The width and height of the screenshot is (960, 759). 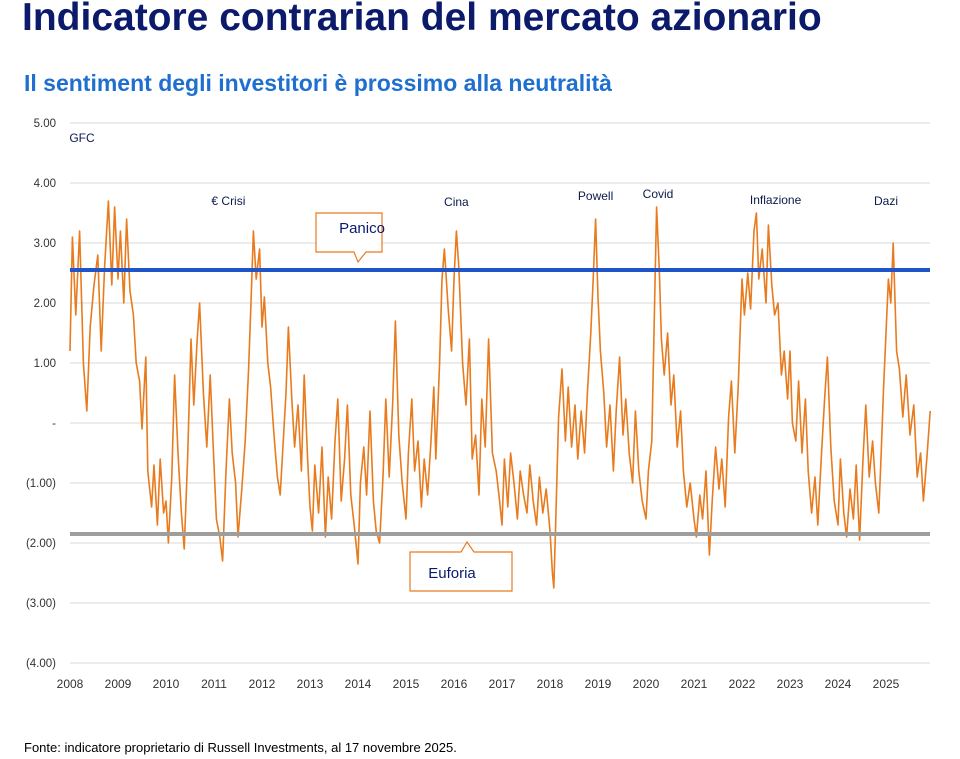 What do you see at coordinates (228, 201) in the screenshot?
I see `event-label: € Crisi` at bounding box center [228, 201].